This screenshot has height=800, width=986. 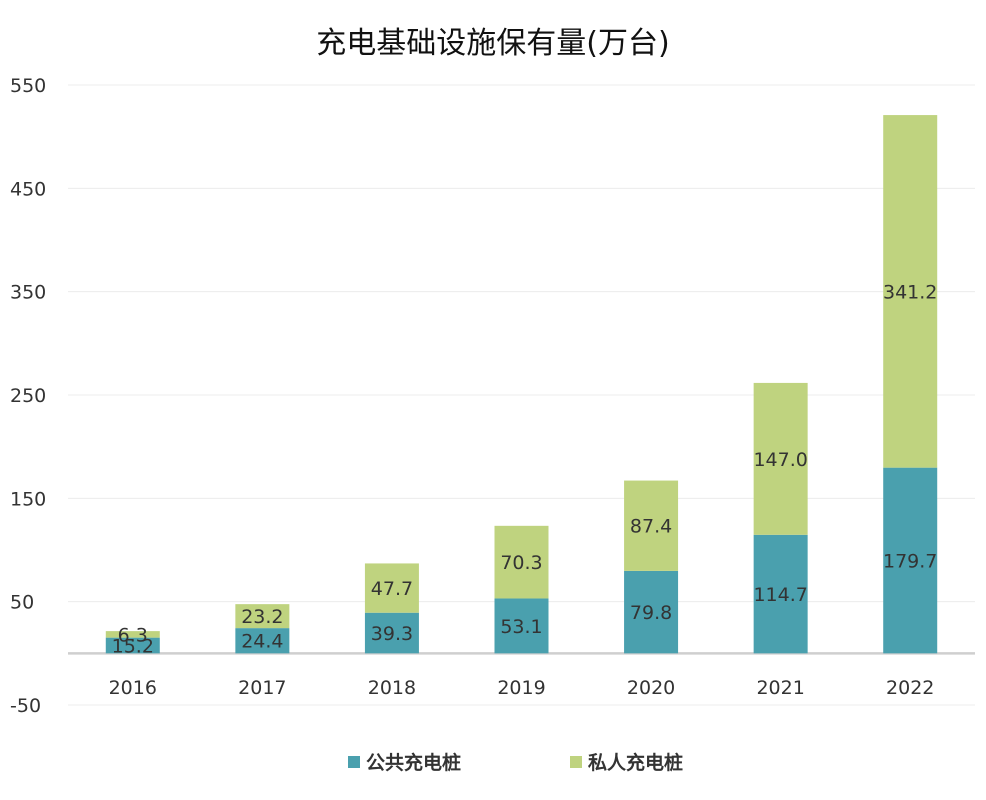 I want to click on legend-item-public: 公共充电桩, so click(x=404, y=761).